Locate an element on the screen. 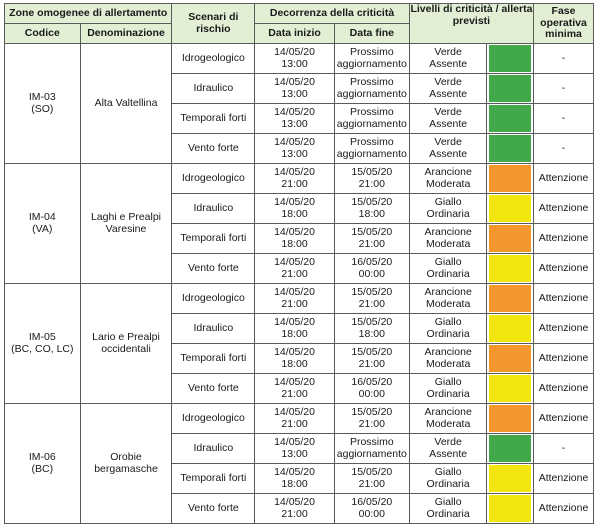 Image resolution: width=594 pixels, height=524 pixels. scenario-cell: Temporali forti is located at coordinates (213, 238).